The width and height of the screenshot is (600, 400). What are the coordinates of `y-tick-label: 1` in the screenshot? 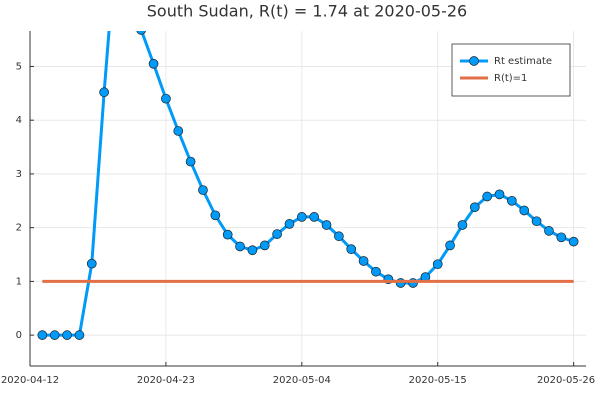 It's located at (19, 281).